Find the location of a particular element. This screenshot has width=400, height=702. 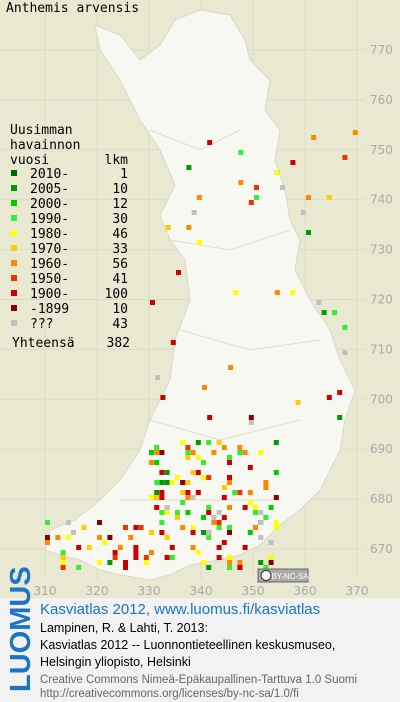

legend-count: 10 is located at coordinates (120, 309).